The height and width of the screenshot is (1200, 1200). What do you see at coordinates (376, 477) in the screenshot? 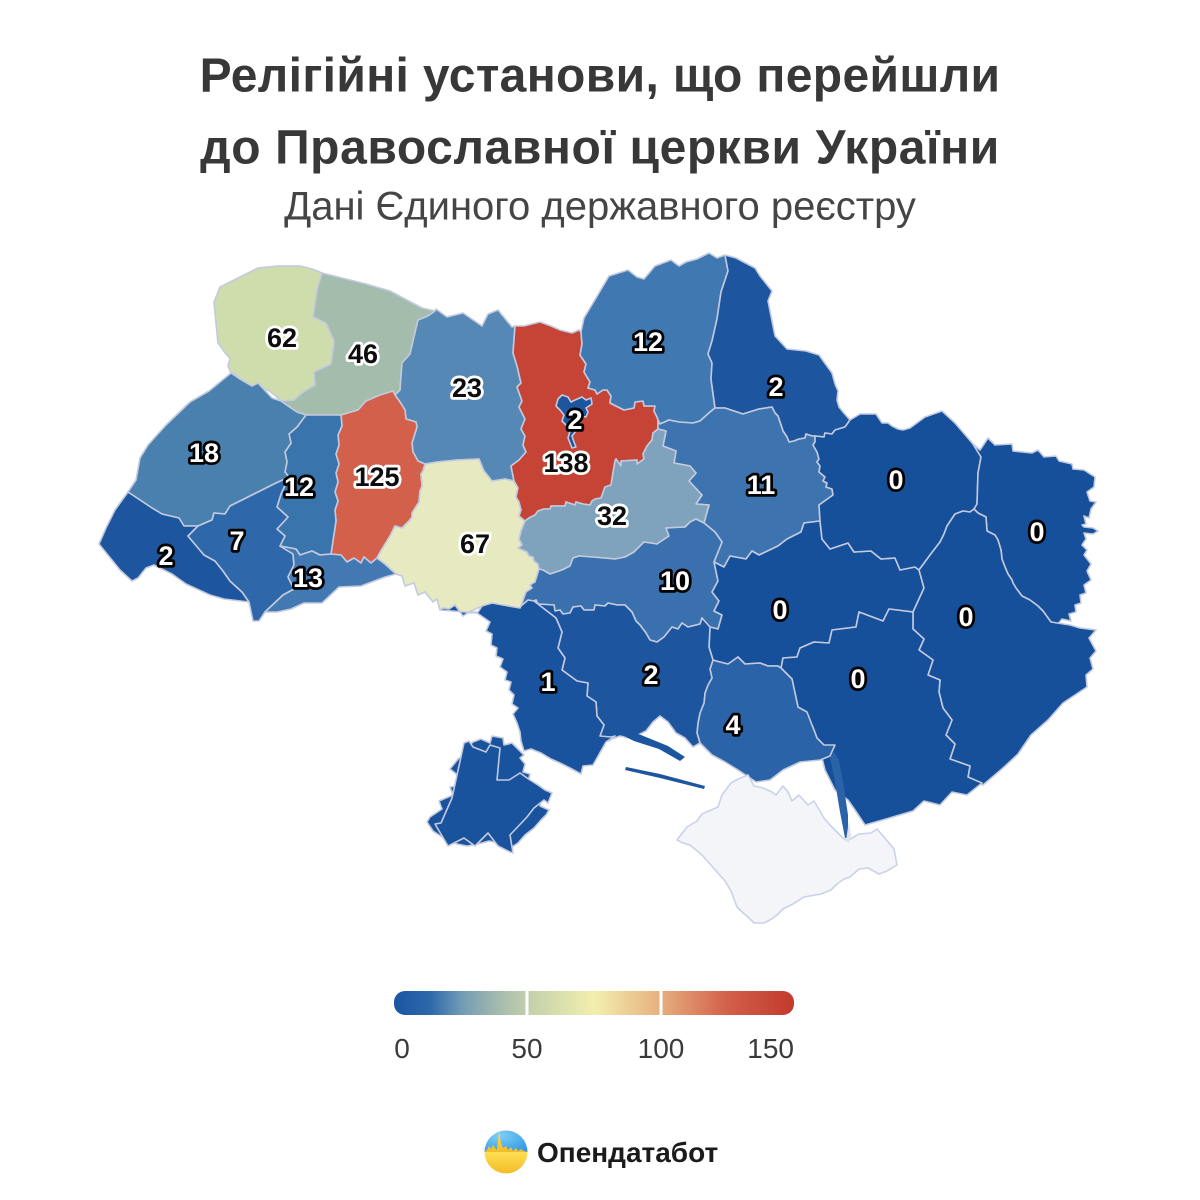
I see `svg-text: 125` at bounding box center [376, 477].